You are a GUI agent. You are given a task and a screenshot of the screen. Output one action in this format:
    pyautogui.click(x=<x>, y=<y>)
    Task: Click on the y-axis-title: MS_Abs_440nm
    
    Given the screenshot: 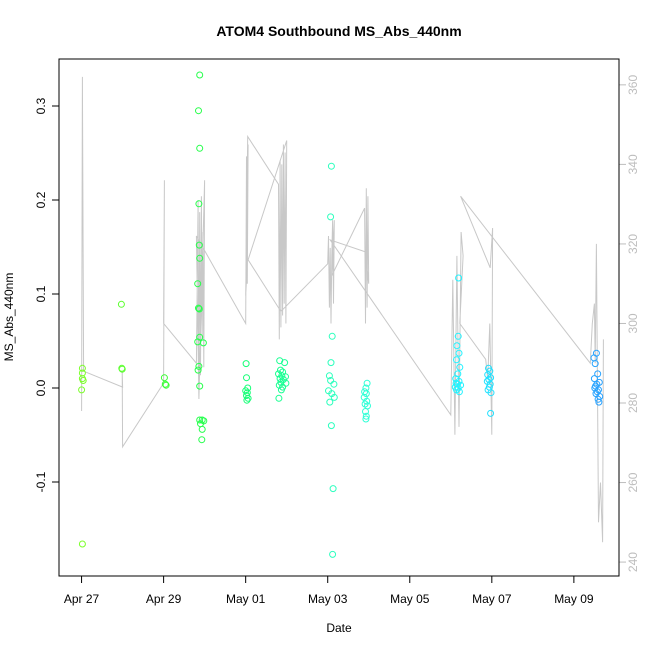 What is the action you would take?
    pyautogui.click(x=9, y=317)
    